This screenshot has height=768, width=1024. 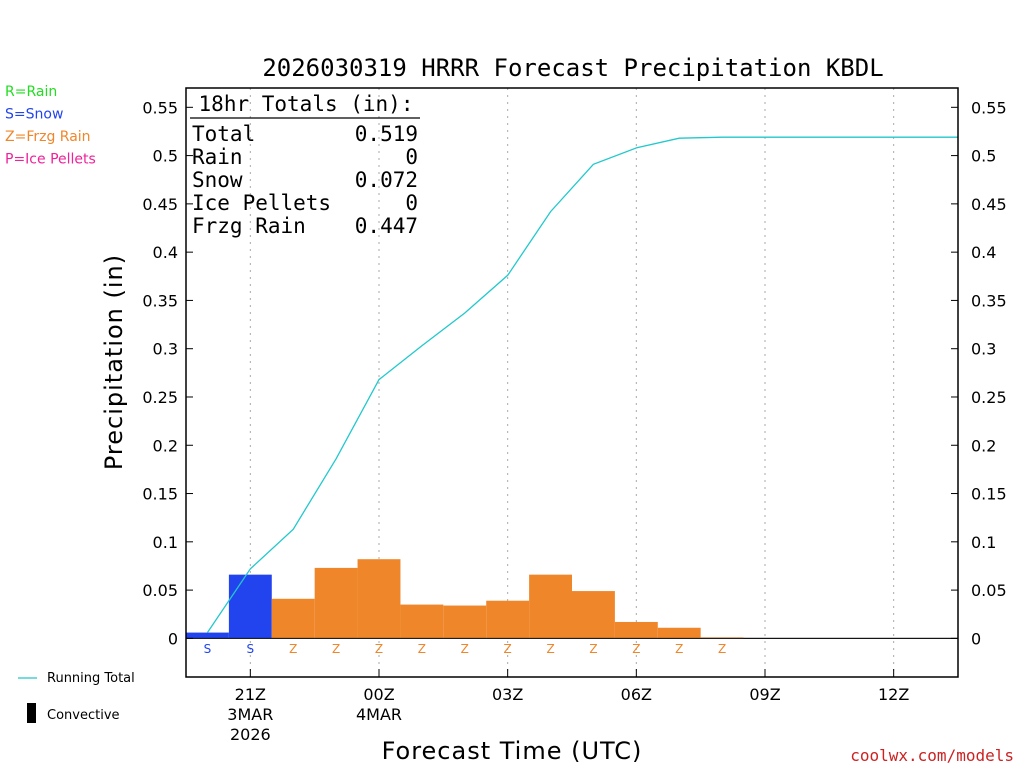 What do you see at coordinates (160, 397) in the screenshot?
I see `y-tick-label-left: 0.25` at bounding box center [160, 397].